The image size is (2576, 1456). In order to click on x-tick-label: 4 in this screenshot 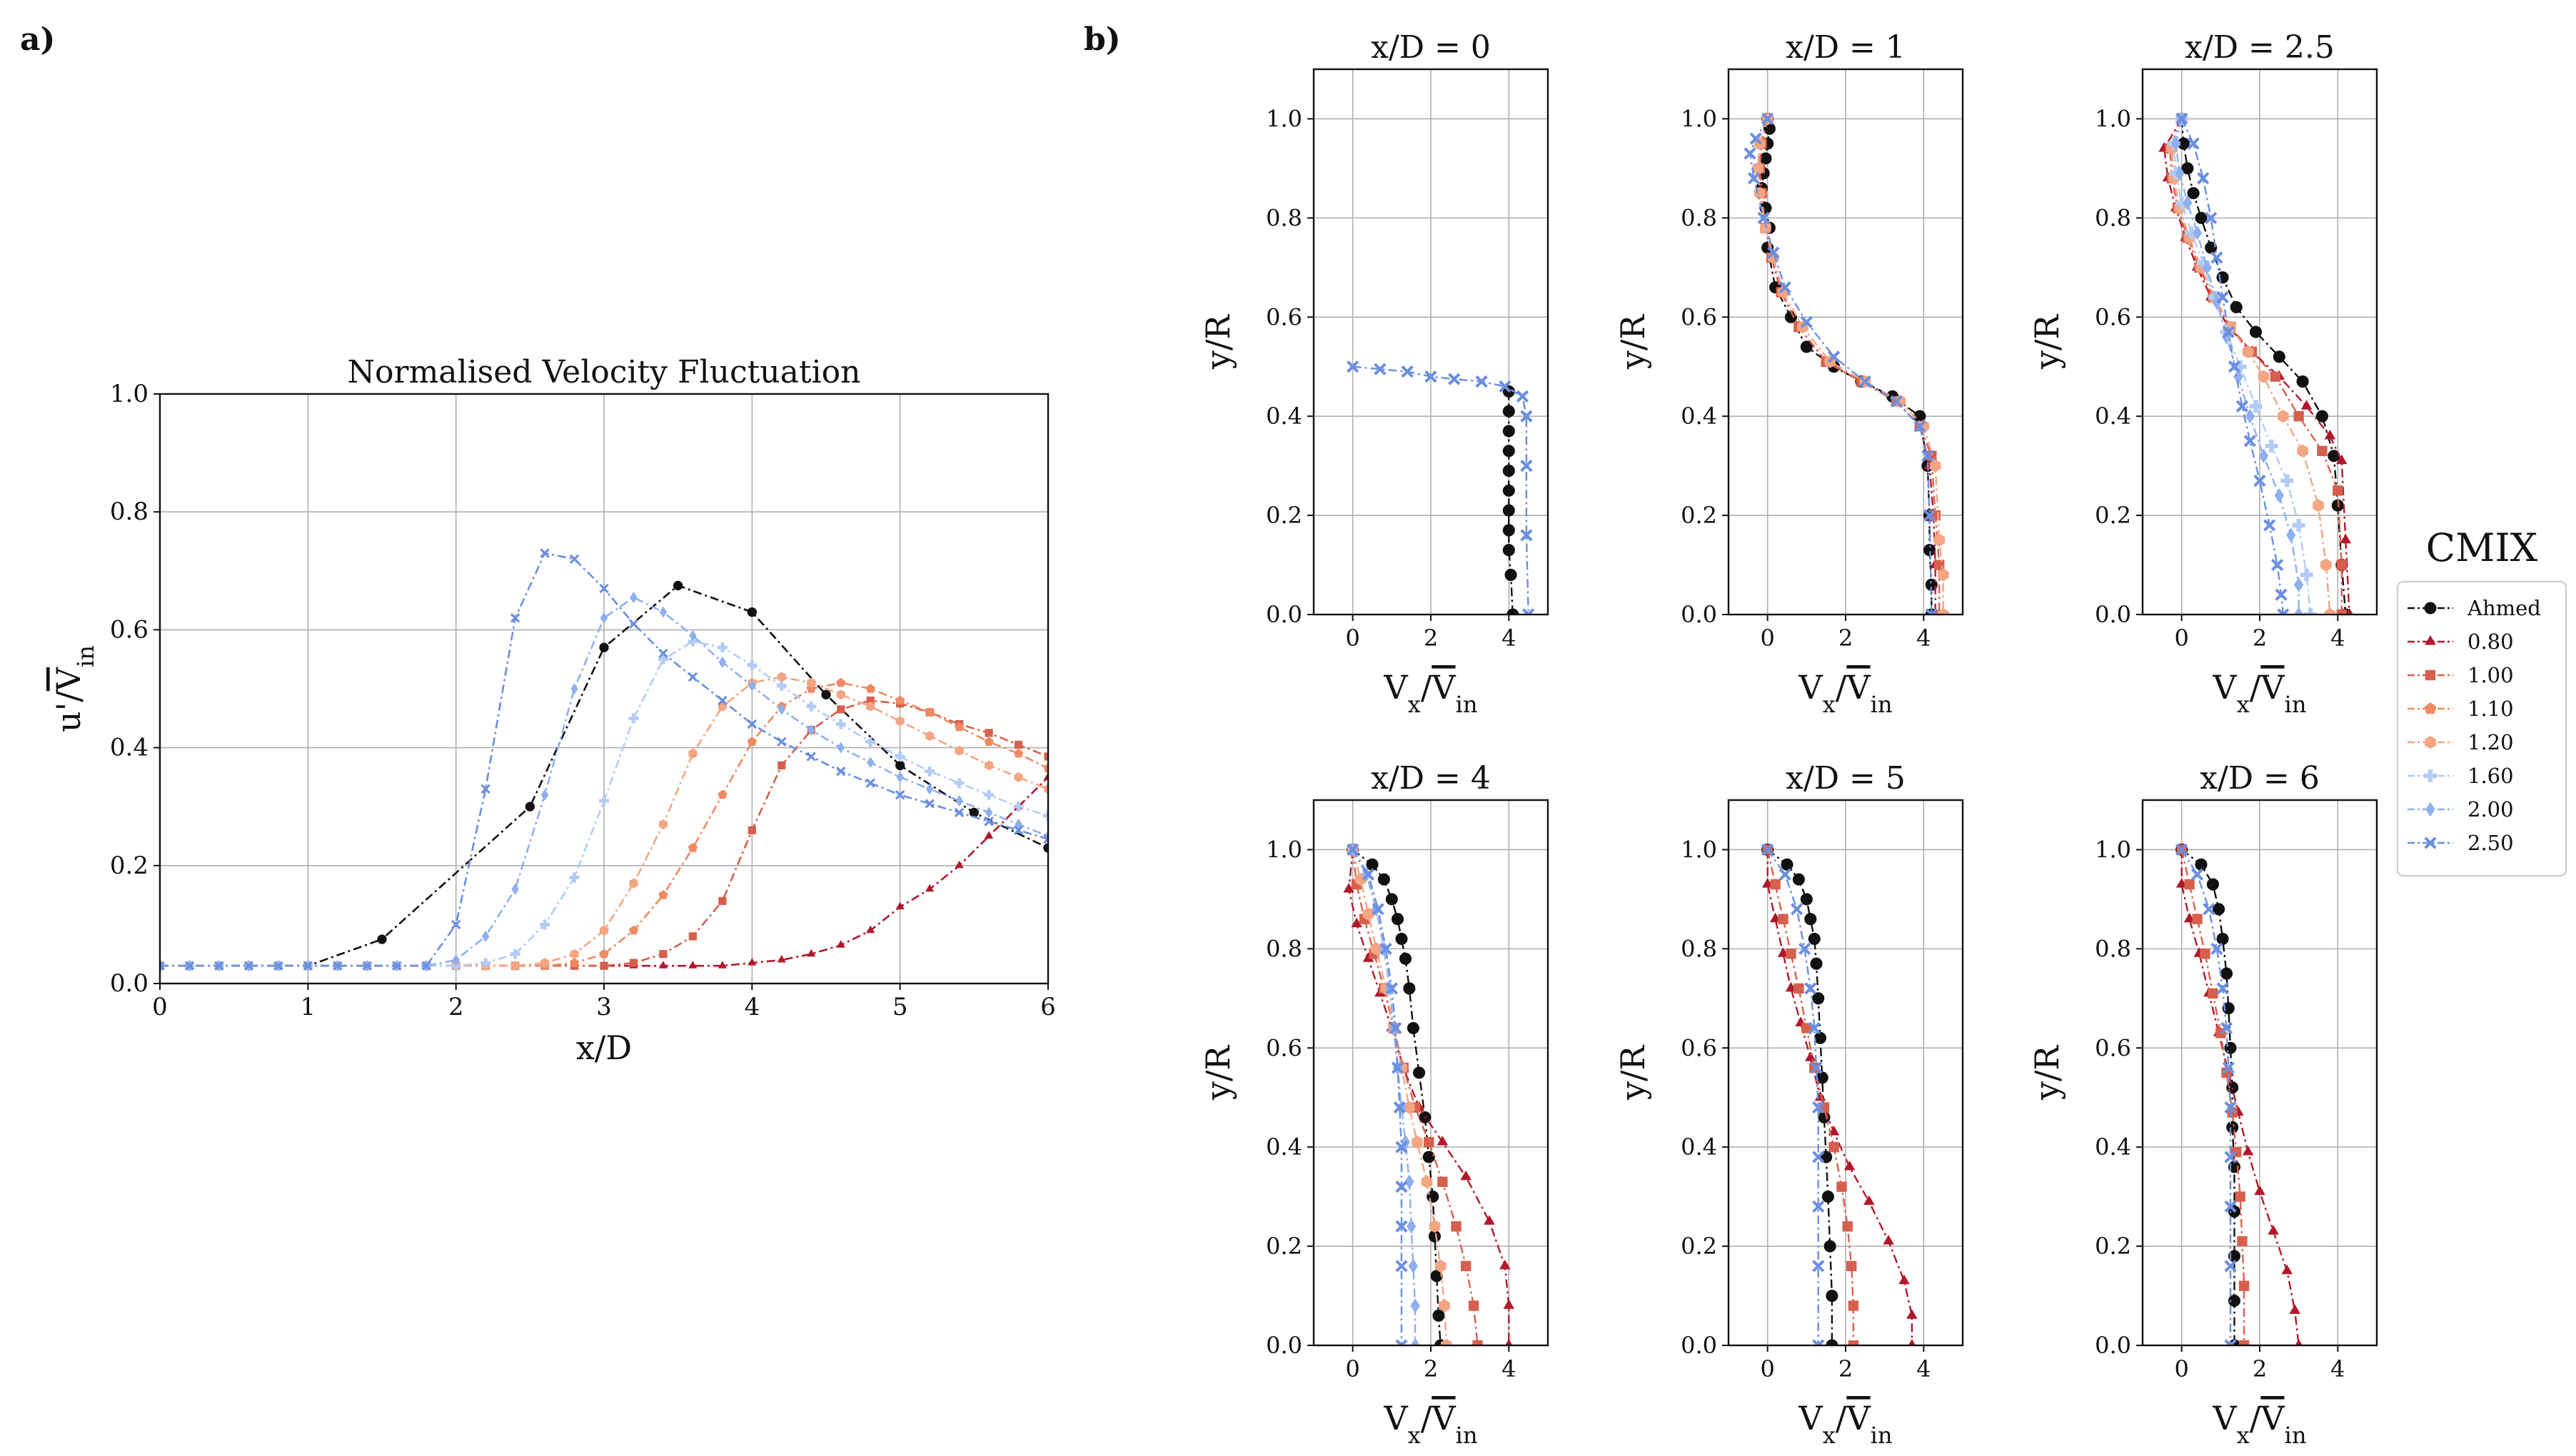, I will do `click(2337, 638)`.